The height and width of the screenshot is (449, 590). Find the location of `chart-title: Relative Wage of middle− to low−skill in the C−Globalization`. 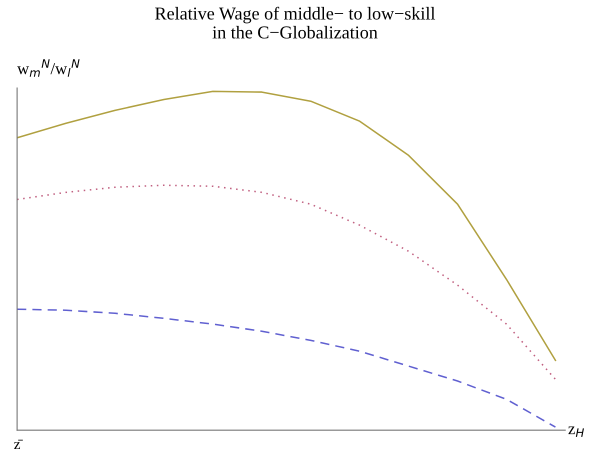

chart-title: Relative Wage of middle− to low−skill in the C−Globalization is located at coordinates (295, 22).